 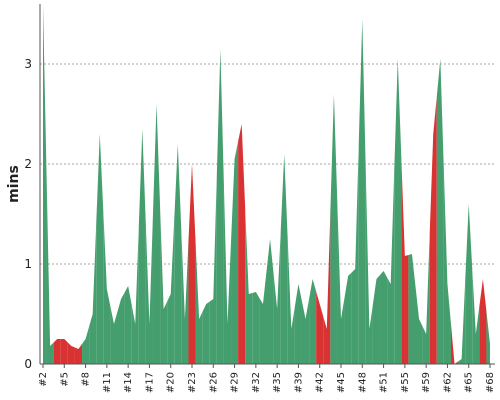 I want to click on x-tick-label: #26, so click(x=213, y=382).